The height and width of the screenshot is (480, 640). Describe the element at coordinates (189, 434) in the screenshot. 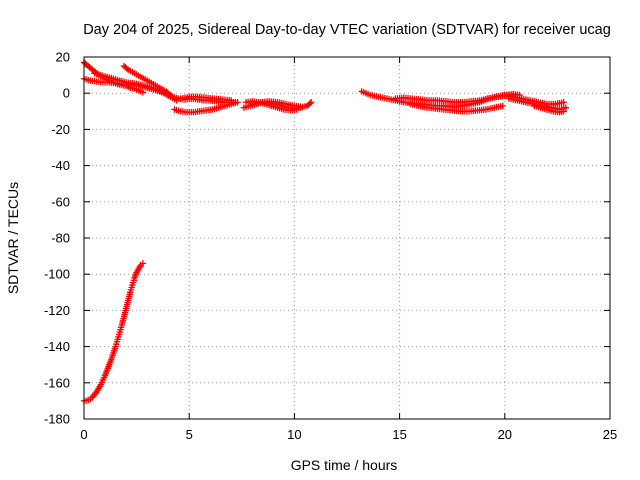

I see `x-tick-label: 5` at that location.